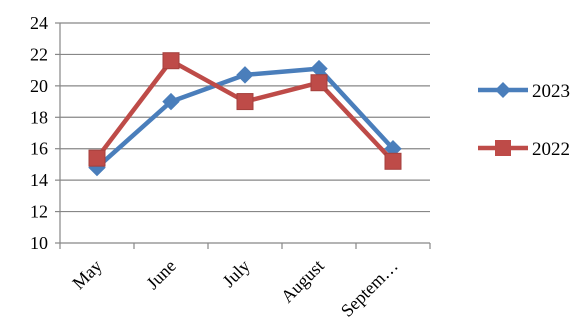 The height and width of the screenshot is (325, 587). What do you see at coordinates (551, 91) in the screenshot?
I see `legend-label-2023: 2023` at bounding box center [551, 91].